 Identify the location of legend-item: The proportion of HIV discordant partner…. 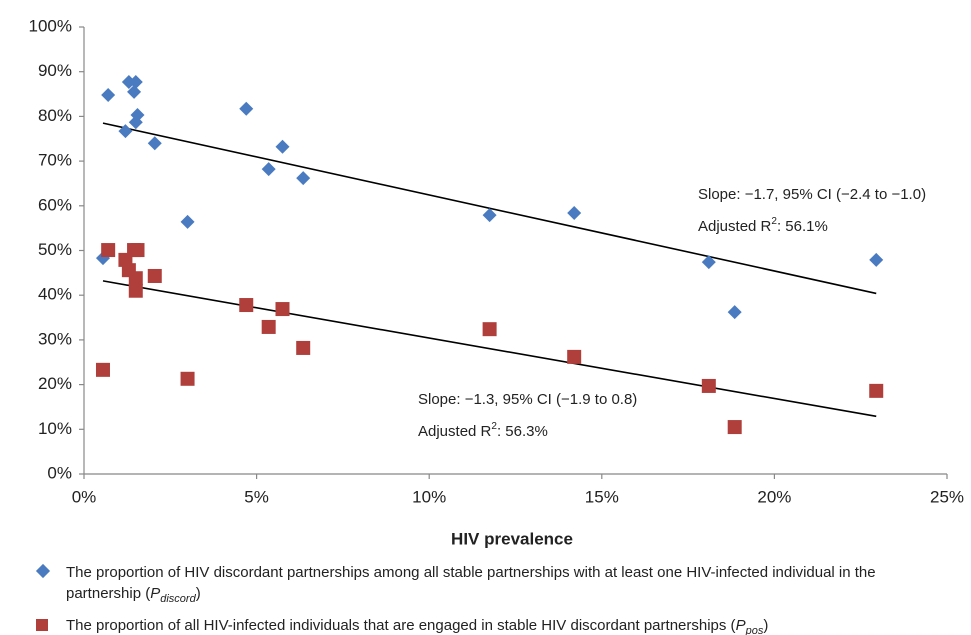
(475, 586).